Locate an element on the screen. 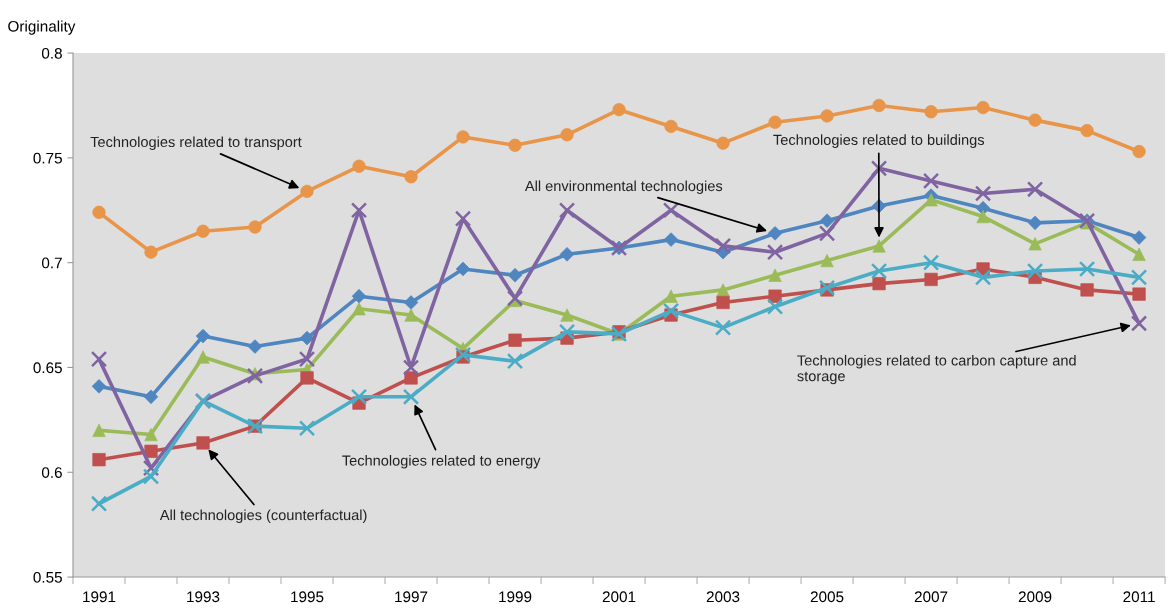 The height and width of the screenshot is (610, 1168). x-tick-label: 2003 is located at coordinates (723, 597).